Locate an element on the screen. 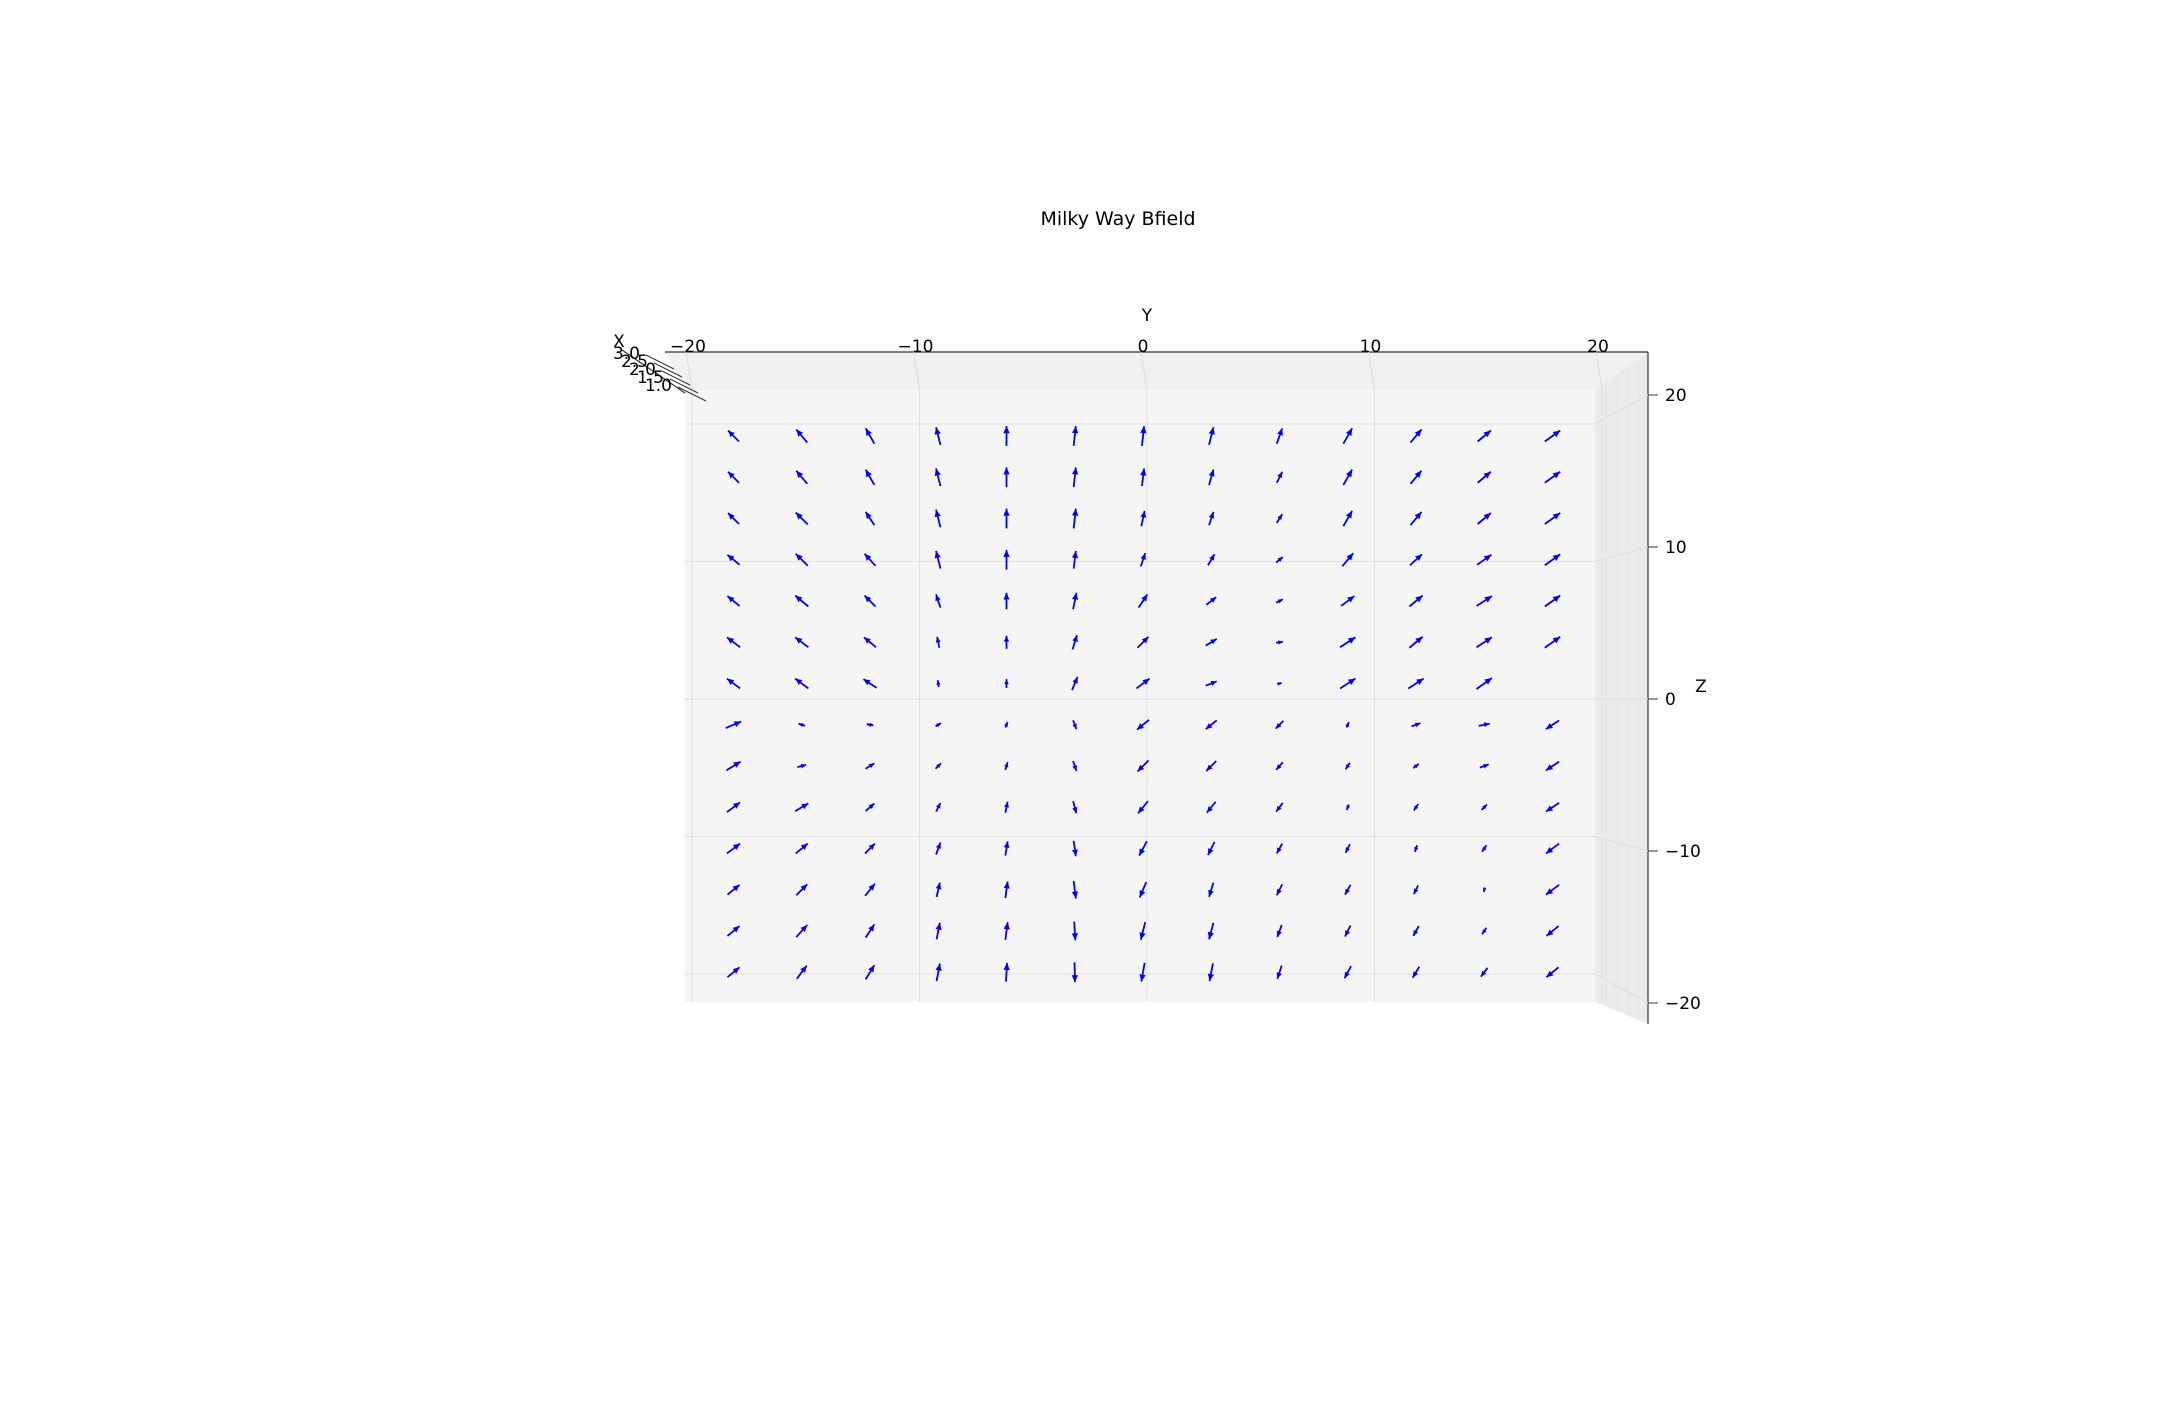 This screenshot has width=2175, height=1411. x-tick-label: 1.0 is located at coordinates (658, 386).